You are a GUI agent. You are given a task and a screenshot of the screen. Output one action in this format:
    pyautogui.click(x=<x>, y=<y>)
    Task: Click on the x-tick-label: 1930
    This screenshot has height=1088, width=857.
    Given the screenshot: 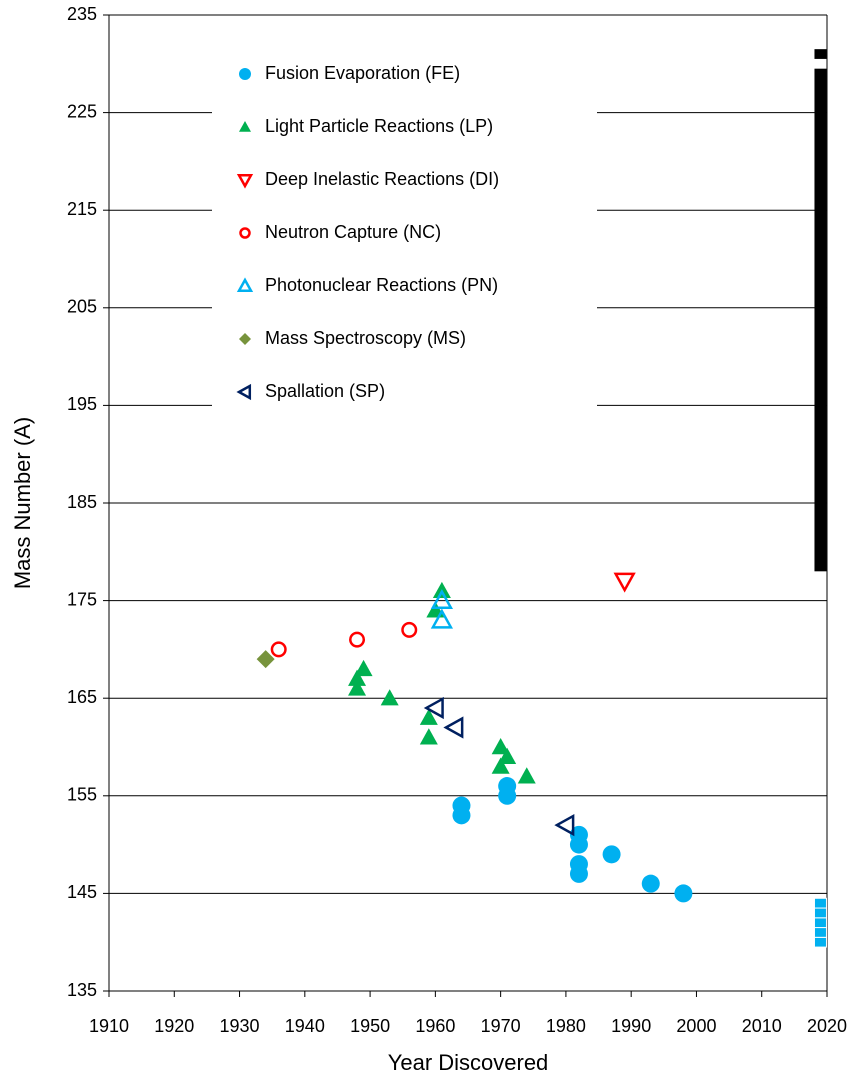 What is the action you would take?
    pyautogui.click(x=240, y=1026)
    